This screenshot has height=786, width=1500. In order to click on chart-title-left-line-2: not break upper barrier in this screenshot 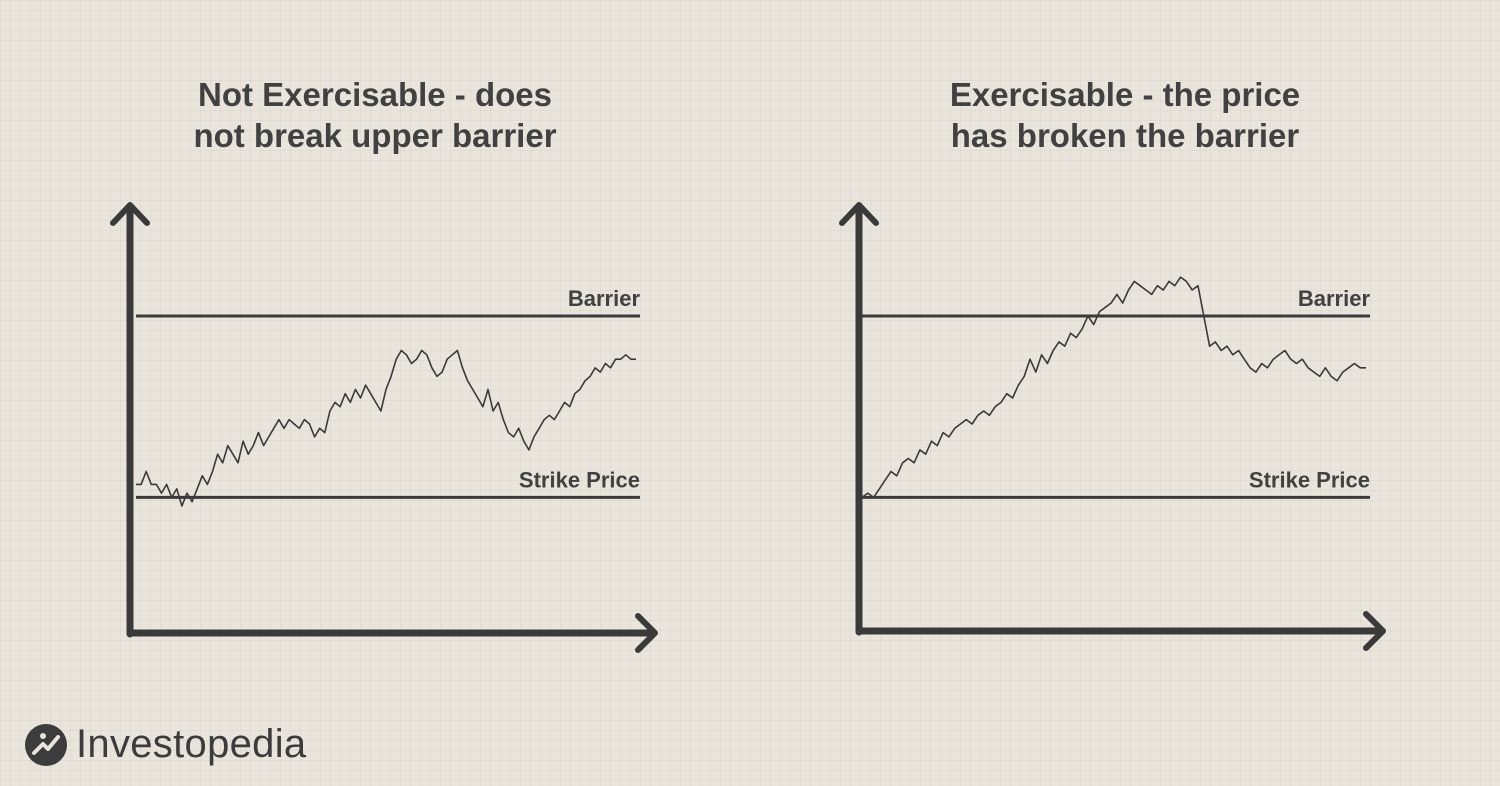, I will do `click(375, 135)`.